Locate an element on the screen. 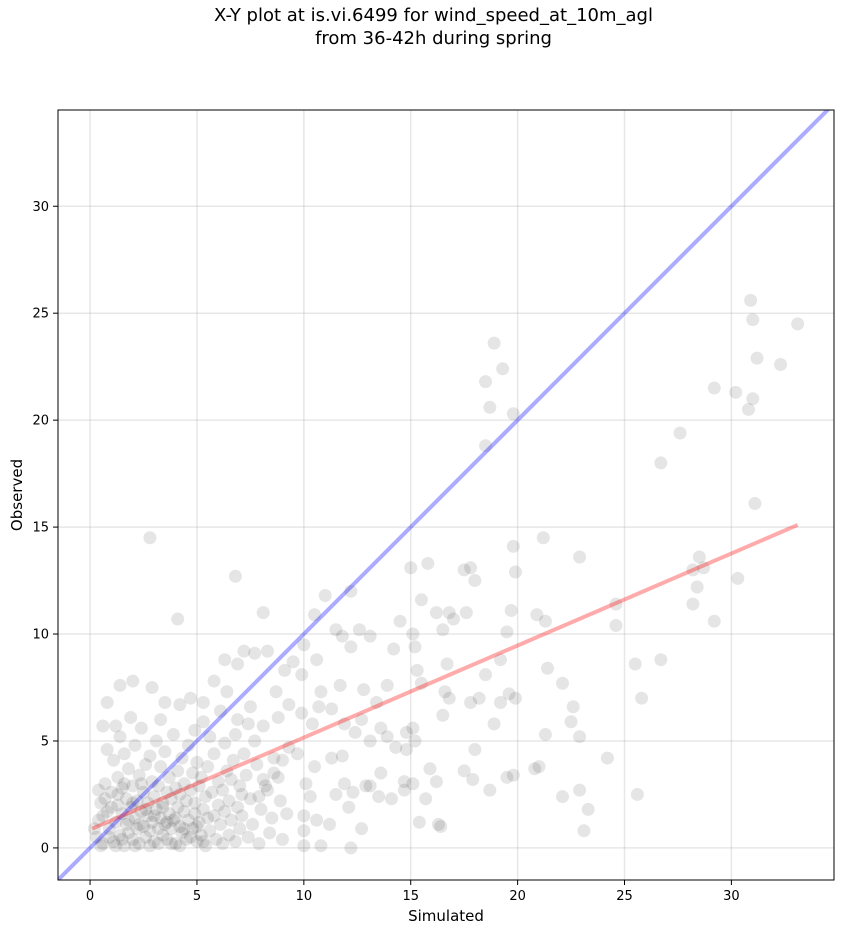  x-tick-label: 25 is located at coordinates (624, 896).